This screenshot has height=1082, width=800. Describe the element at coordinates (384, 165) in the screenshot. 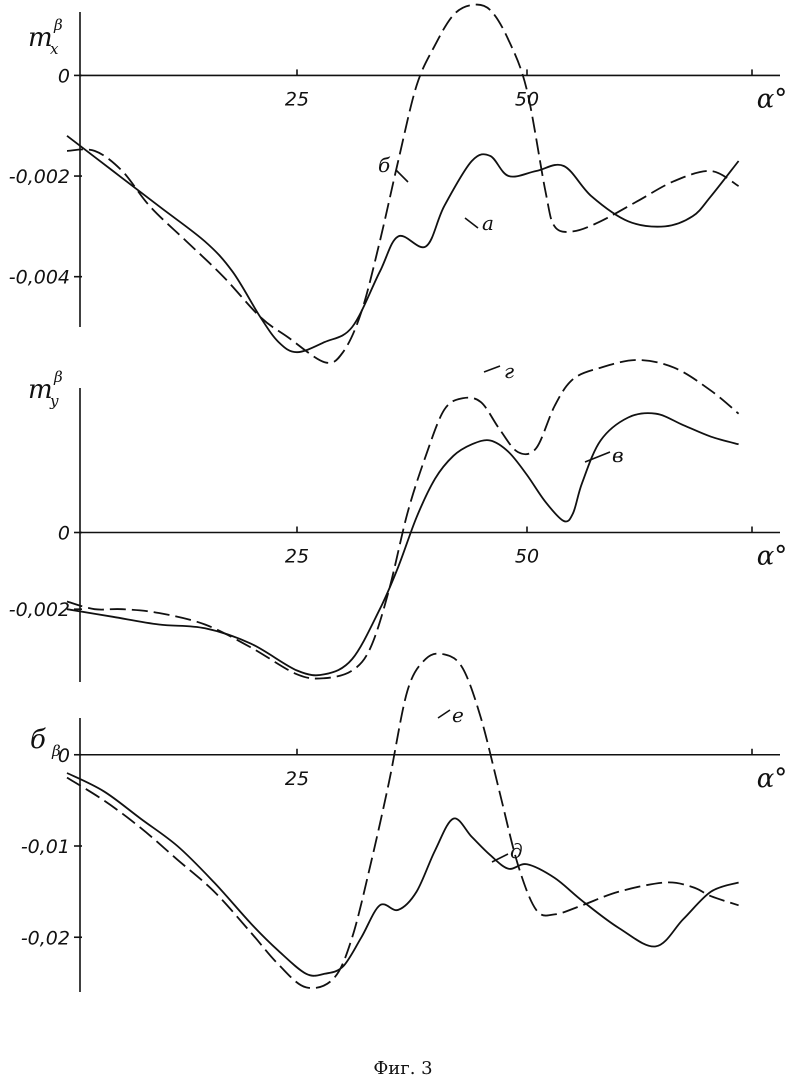

I see `series-label: б` at that location.